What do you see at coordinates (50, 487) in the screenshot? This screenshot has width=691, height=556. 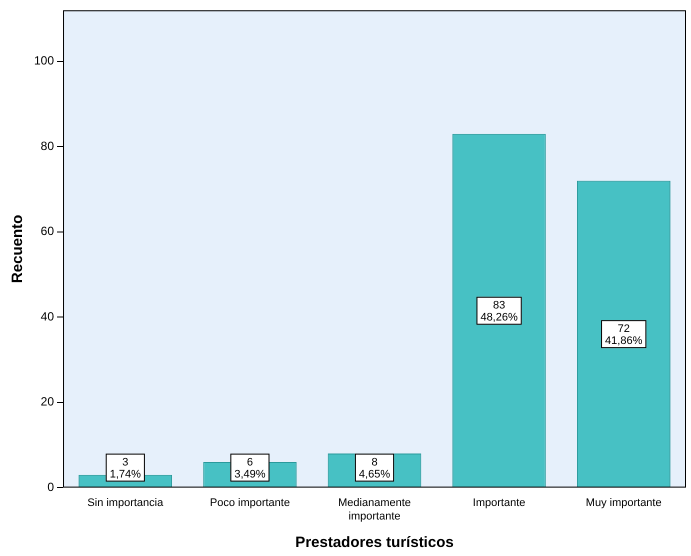 I see `y-tick-label: 0` at bounding box center [50, 487].